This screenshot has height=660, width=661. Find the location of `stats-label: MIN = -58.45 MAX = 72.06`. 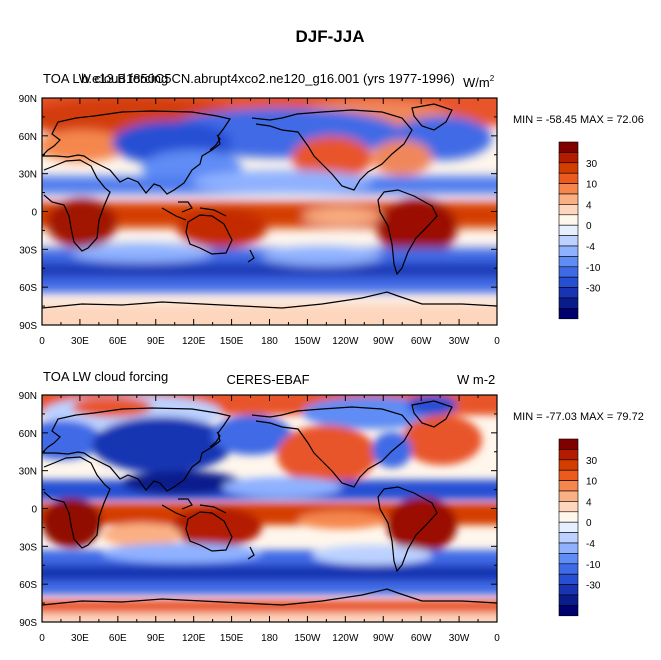

stats-label: MIN = -58.45 MAX = 72.06 is located at coordinates (578, 120).